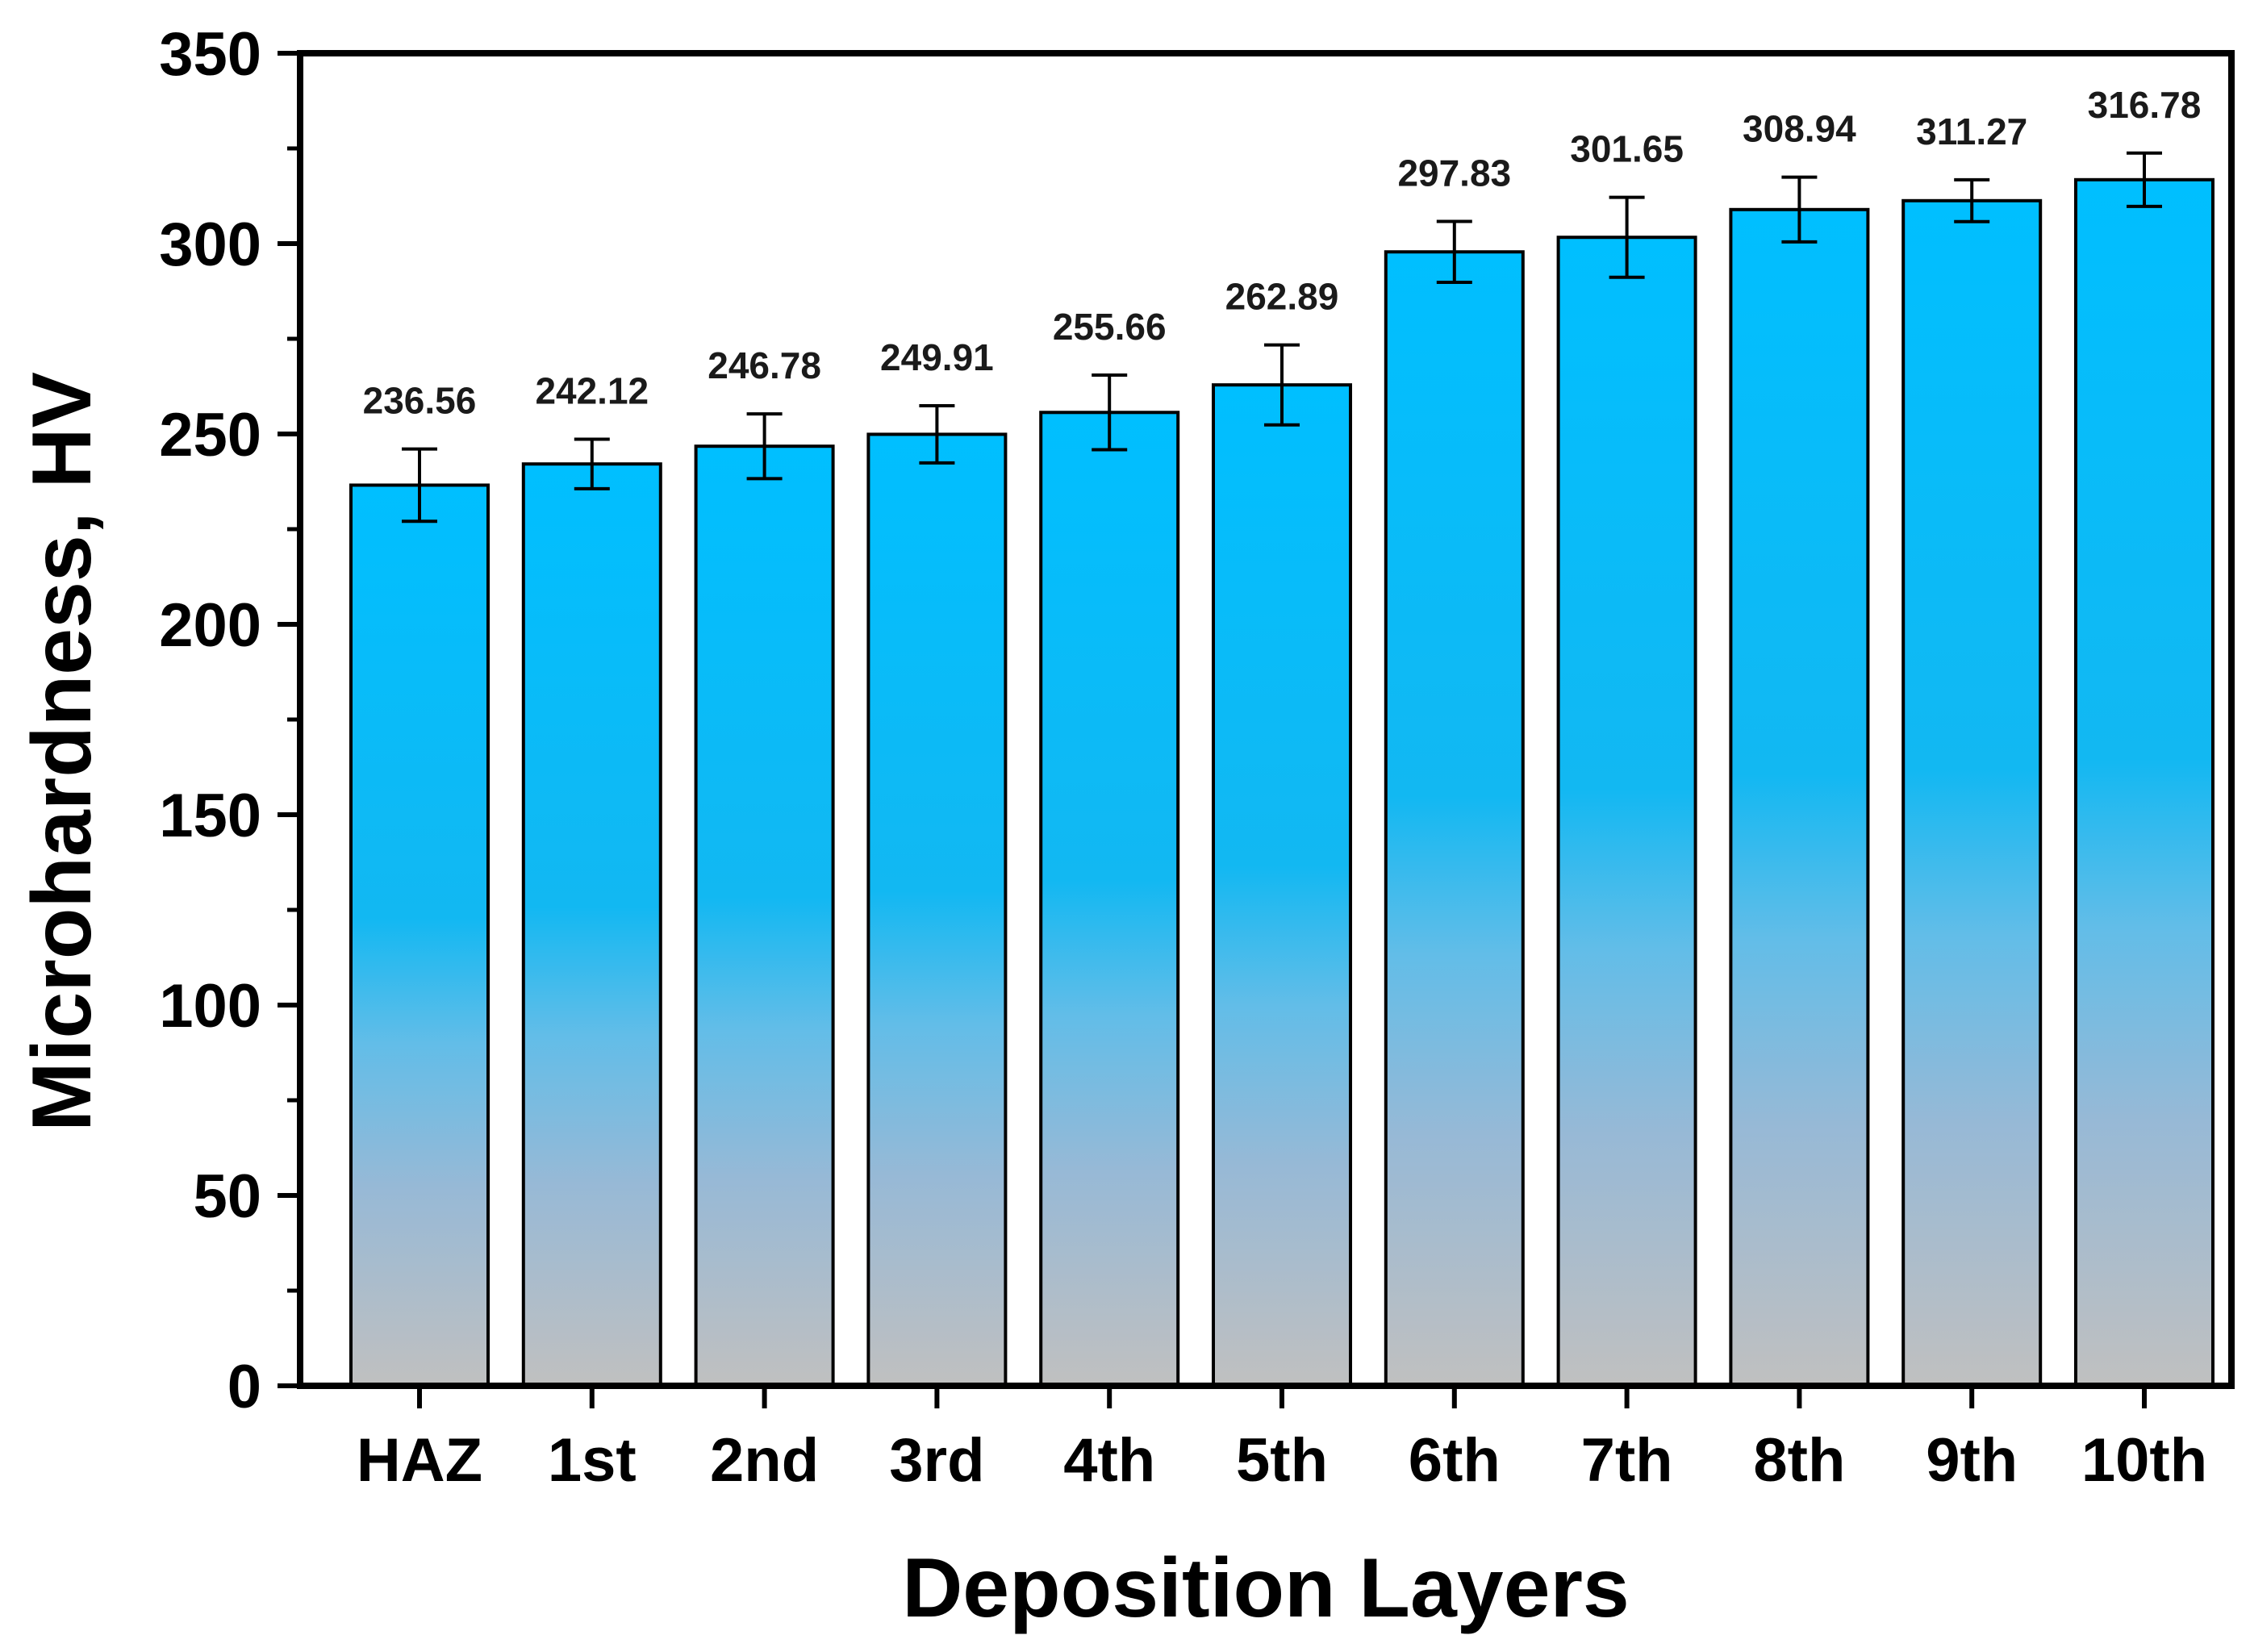  I want to click on data-label-2nd: 246.78, so click(764, 365).